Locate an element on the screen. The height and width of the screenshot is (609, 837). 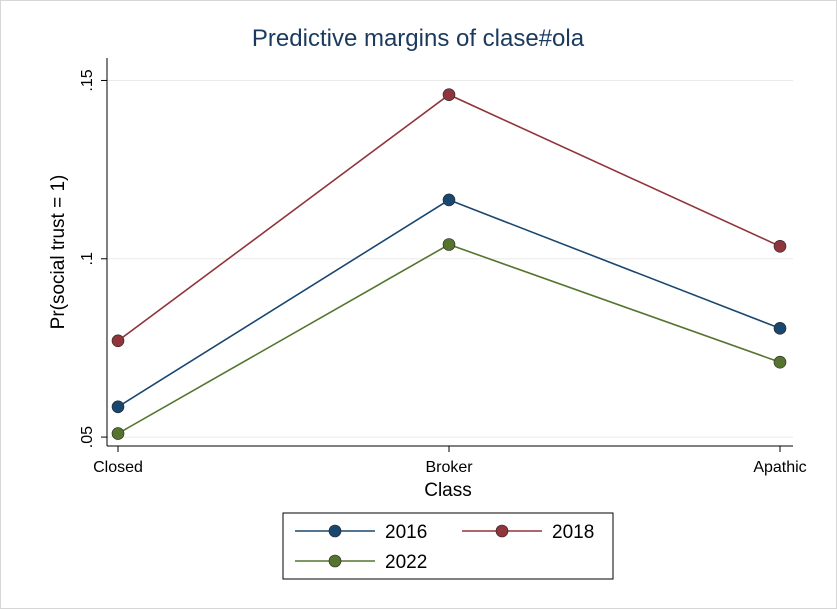
legend-label-2018: 2018 is located at coordinates (573, 532).